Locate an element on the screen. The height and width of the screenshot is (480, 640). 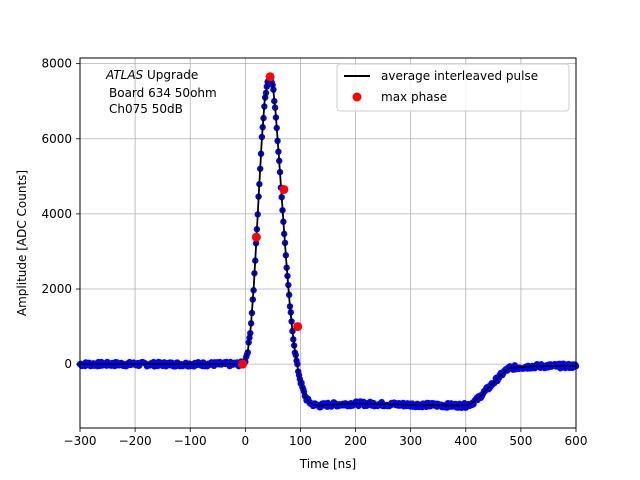
x-tick-label: 400 is located at coordinates (465, 441).